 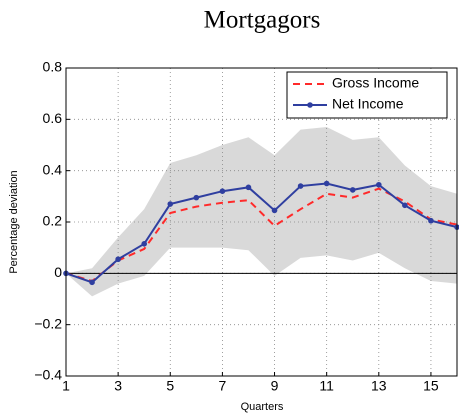 What do you see at coordinates (431, 386) in the screenshot?
I see `x-tick-label: 15` at bounding box center [431, 386].